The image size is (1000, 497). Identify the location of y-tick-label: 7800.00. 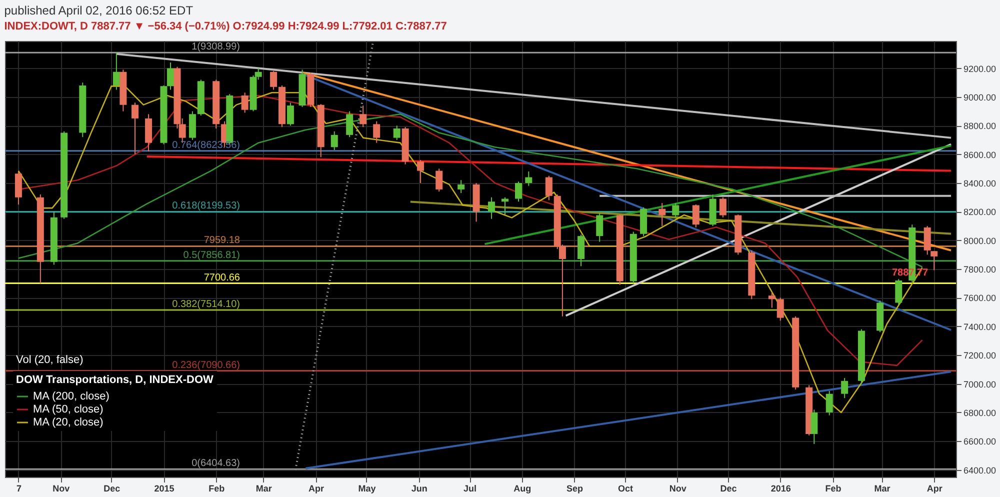
(980, 269).